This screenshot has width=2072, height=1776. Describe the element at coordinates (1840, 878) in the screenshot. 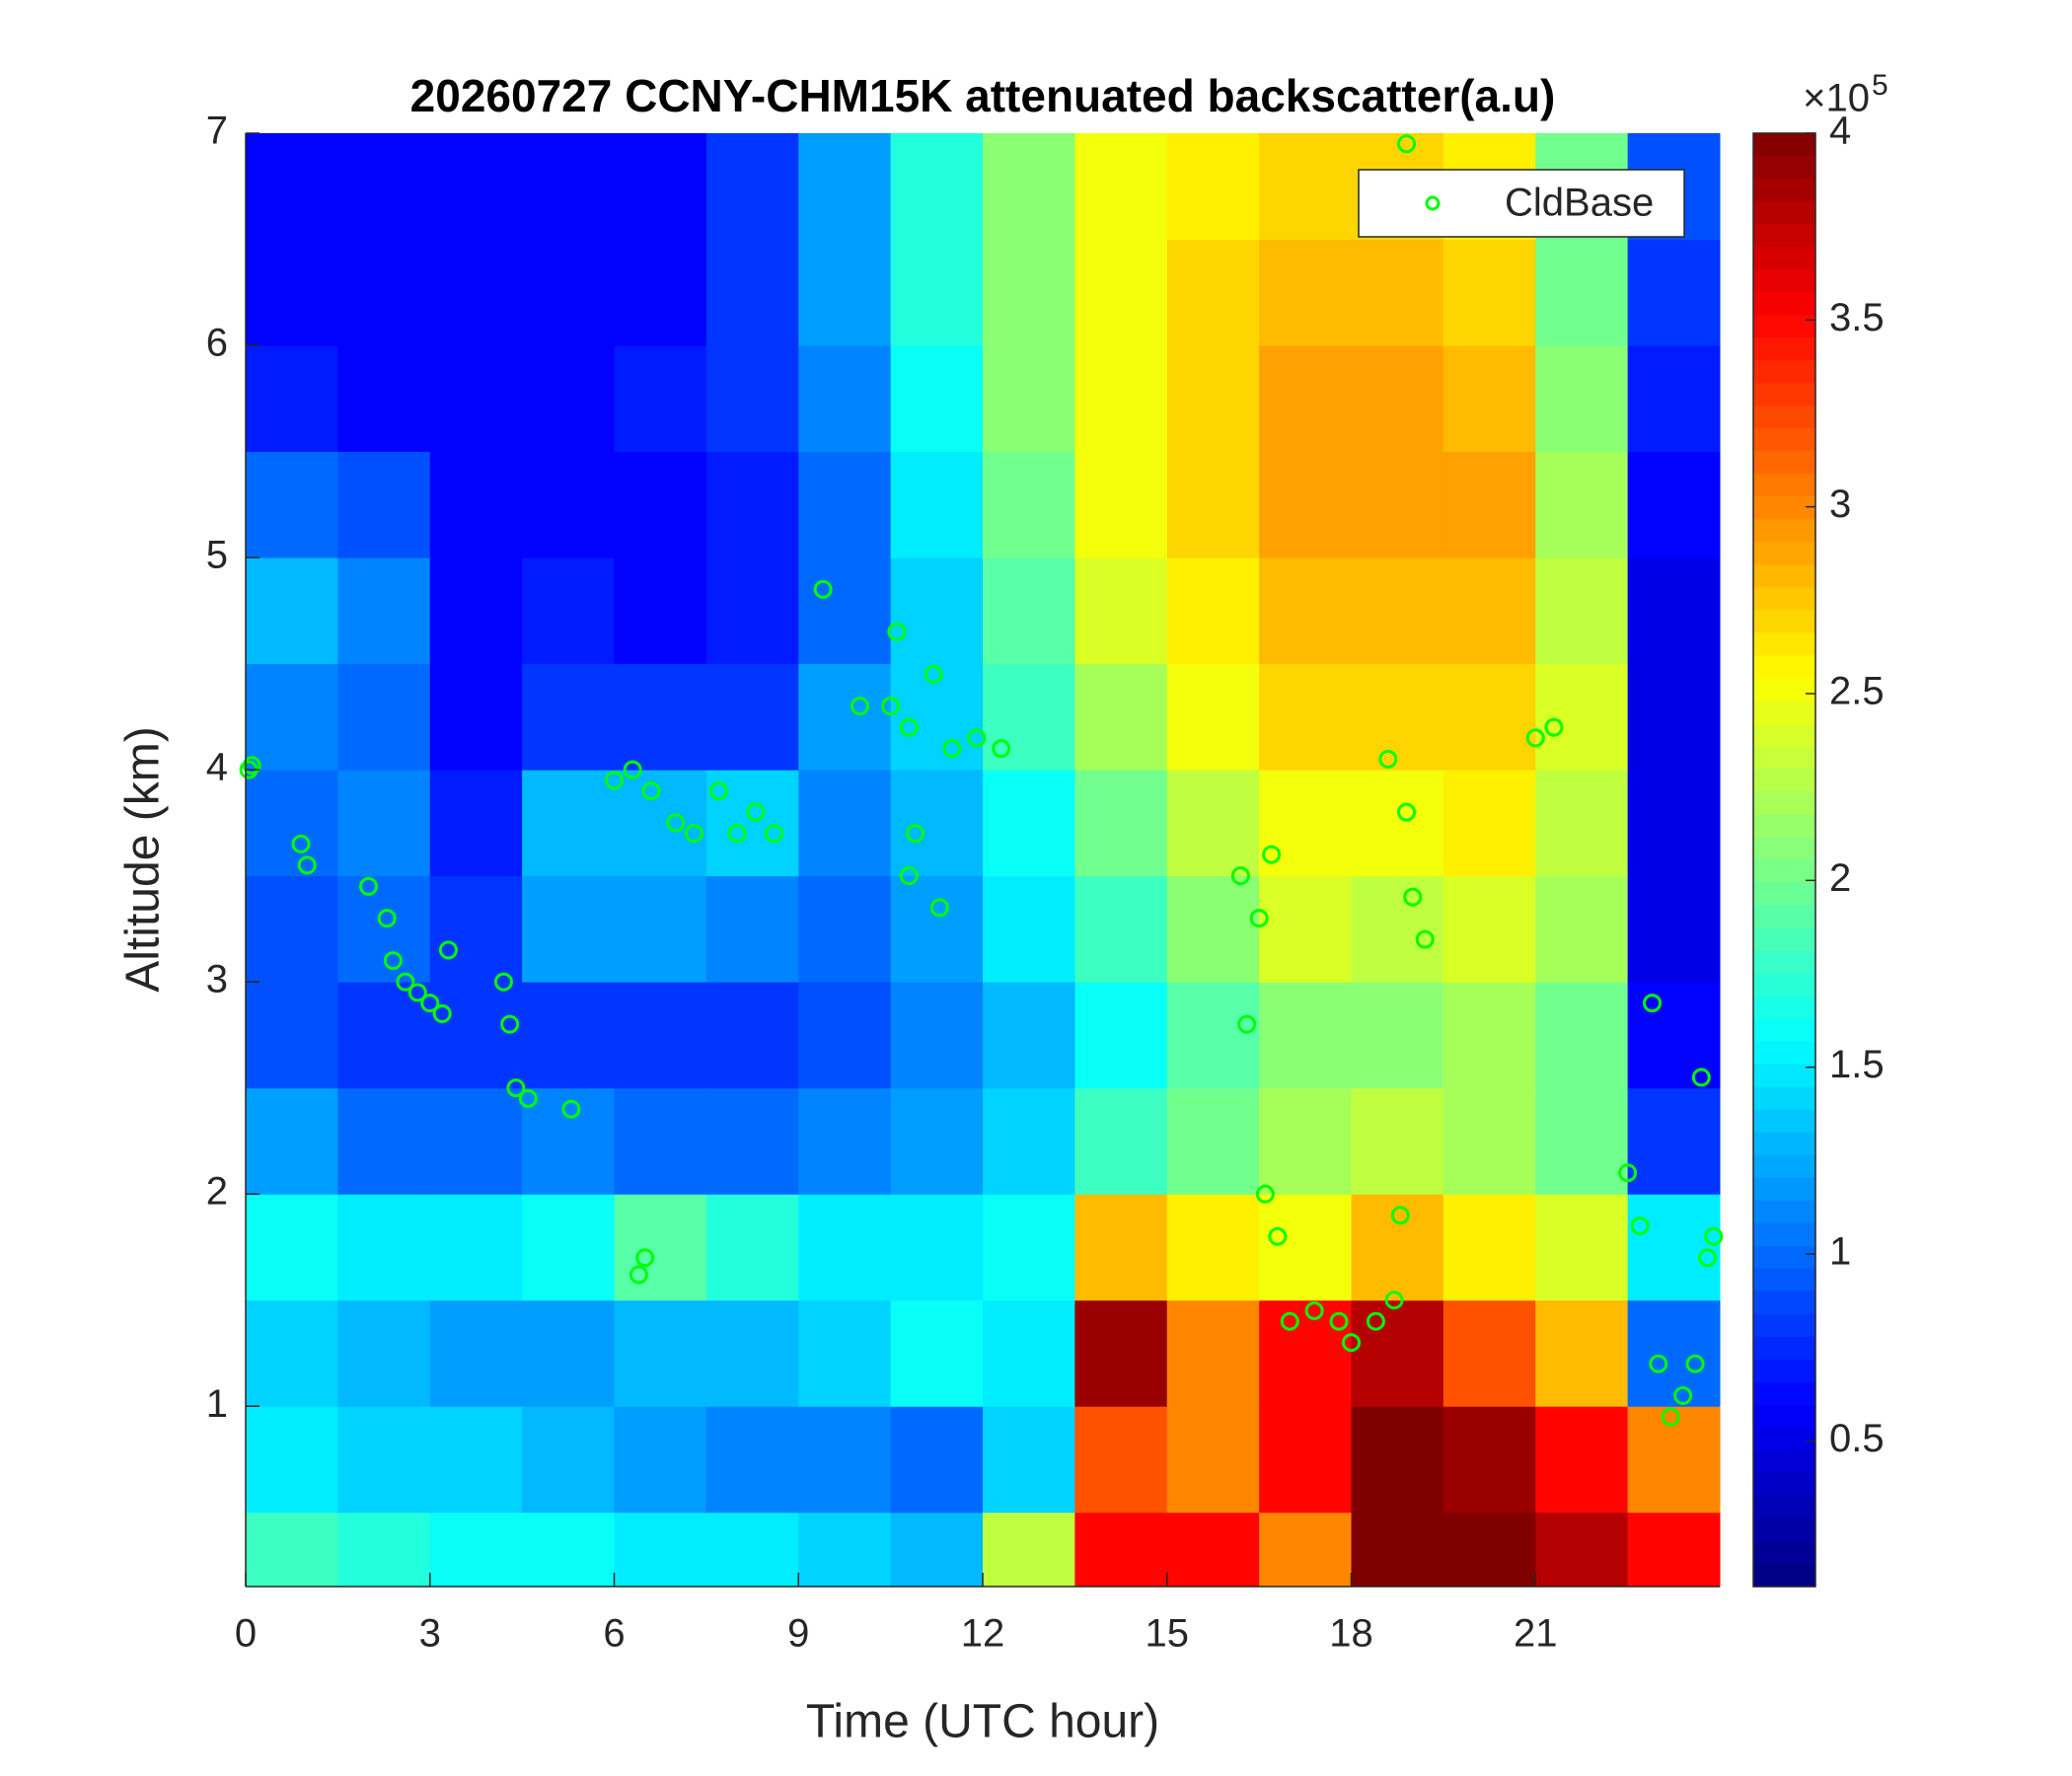

I see `colorbar-tick-label: 2` at that location.